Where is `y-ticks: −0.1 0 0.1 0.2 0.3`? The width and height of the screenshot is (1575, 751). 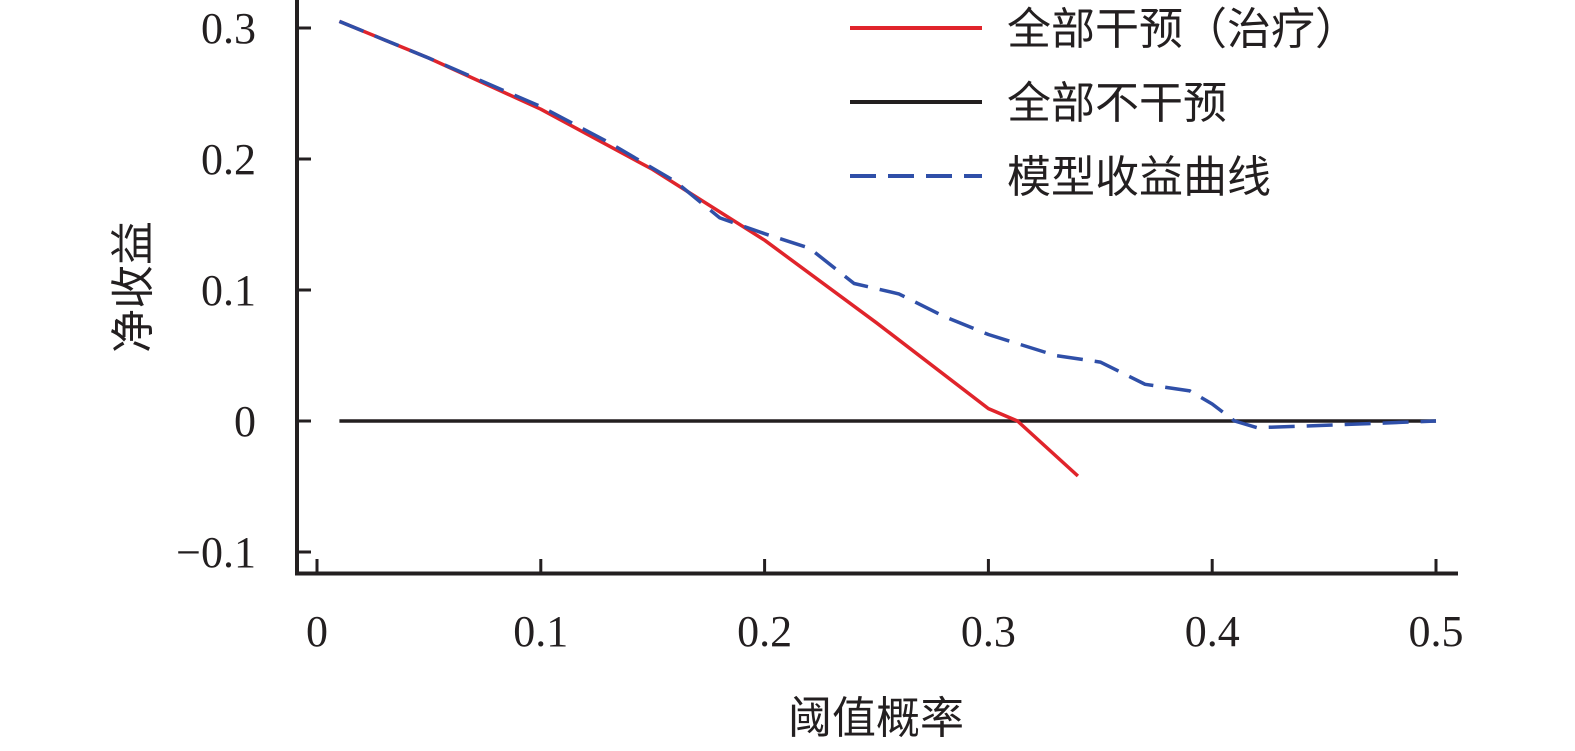
y-ticks: −0.1 0 0.1 0.2 0.3 is located at coordinates (243, 290).